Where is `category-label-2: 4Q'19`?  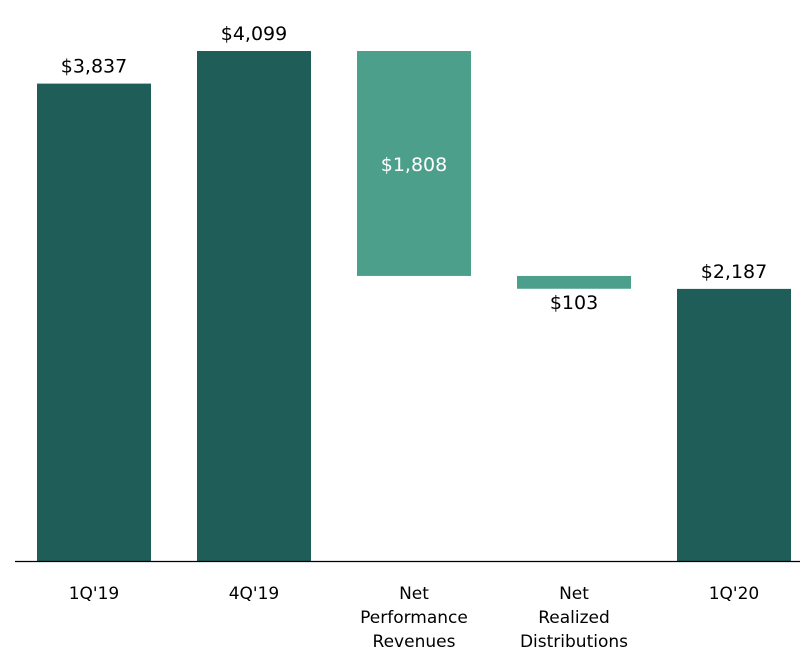 category-label-2: 4Q'19 is located at coordinates (254, 594).